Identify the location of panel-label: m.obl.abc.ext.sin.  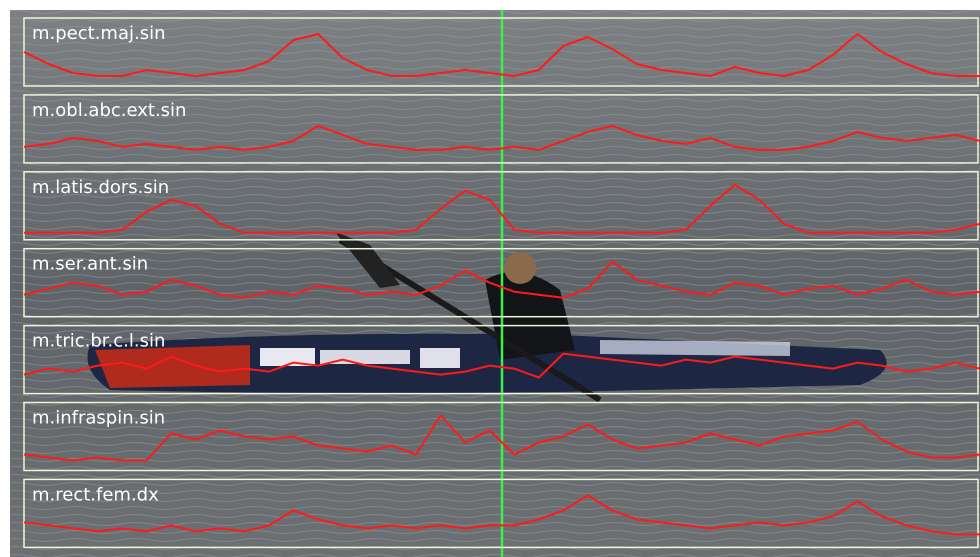
(109, 110).